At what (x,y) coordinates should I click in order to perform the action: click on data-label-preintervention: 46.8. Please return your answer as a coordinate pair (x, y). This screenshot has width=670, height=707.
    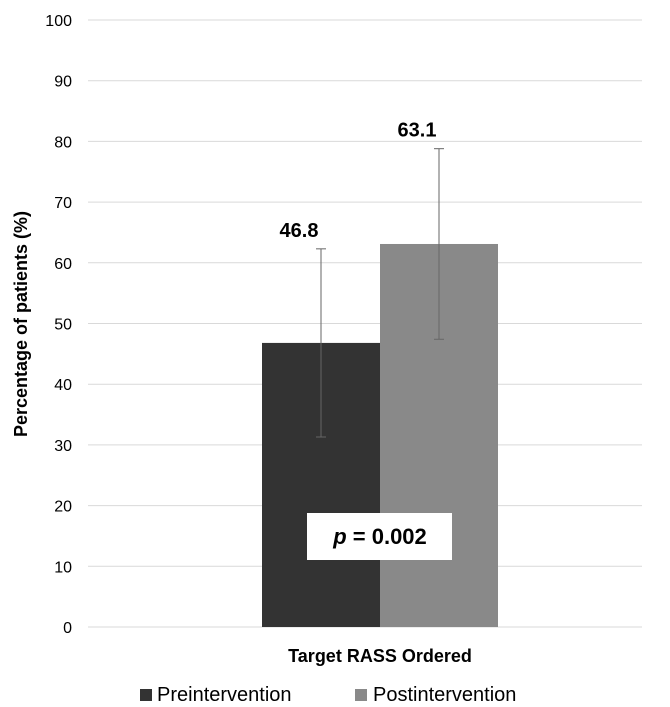
    Looking at the image, I should click on (299, 231).